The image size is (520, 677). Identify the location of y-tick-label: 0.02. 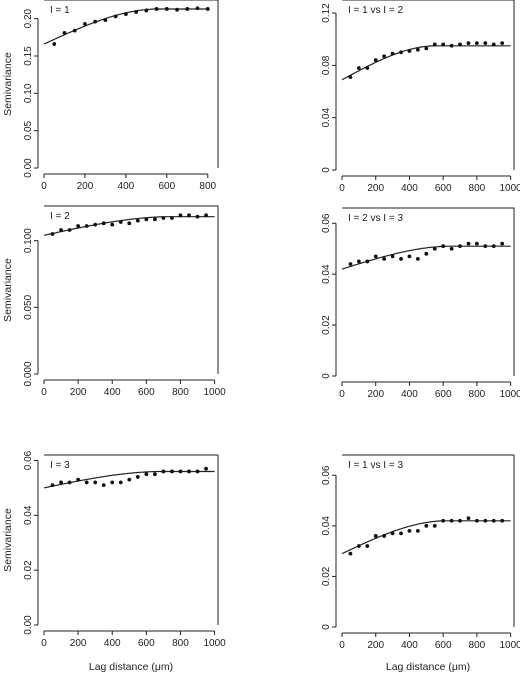
(326, 576).